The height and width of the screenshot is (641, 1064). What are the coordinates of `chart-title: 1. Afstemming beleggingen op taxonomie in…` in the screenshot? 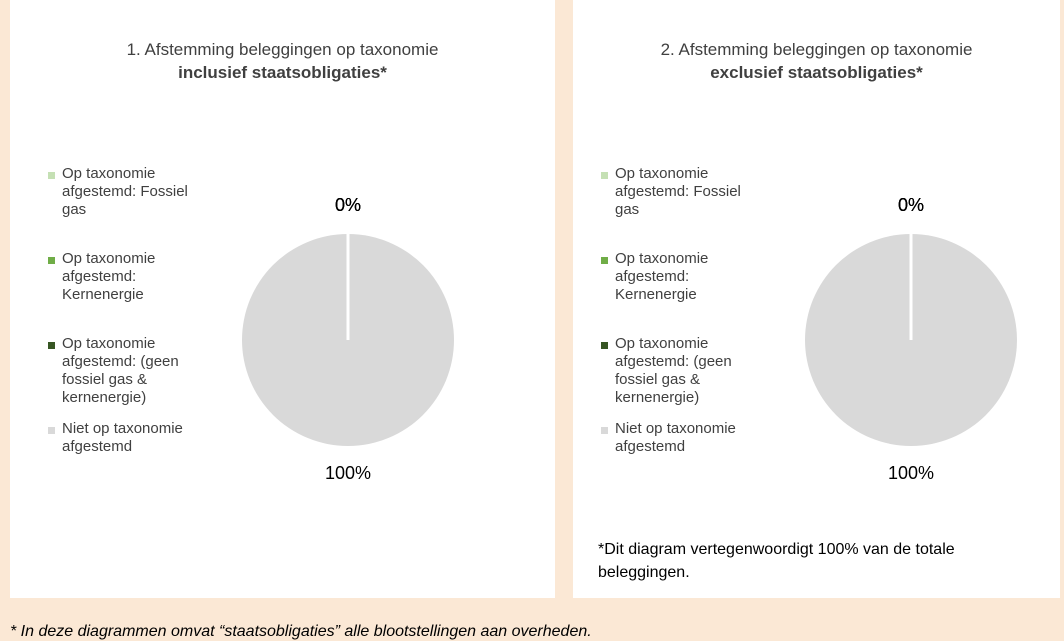 It's located at (282, 61).